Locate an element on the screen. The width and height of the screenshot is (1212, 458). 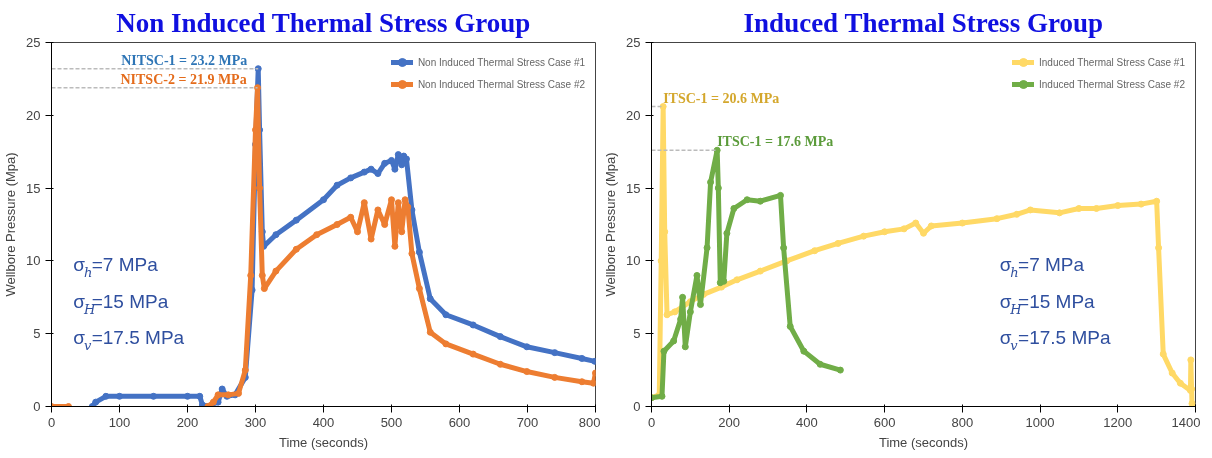
x-tick-label: 1000 is located at coordinates (1040, 422).